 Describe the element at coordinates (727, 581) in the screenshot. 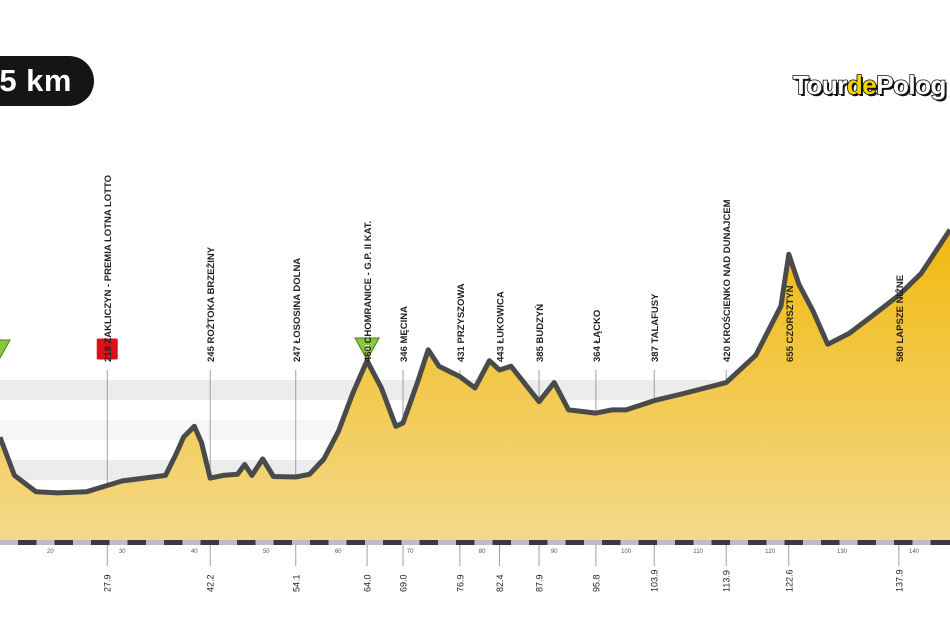

I see `km-marker-label: 113.9` at that location.